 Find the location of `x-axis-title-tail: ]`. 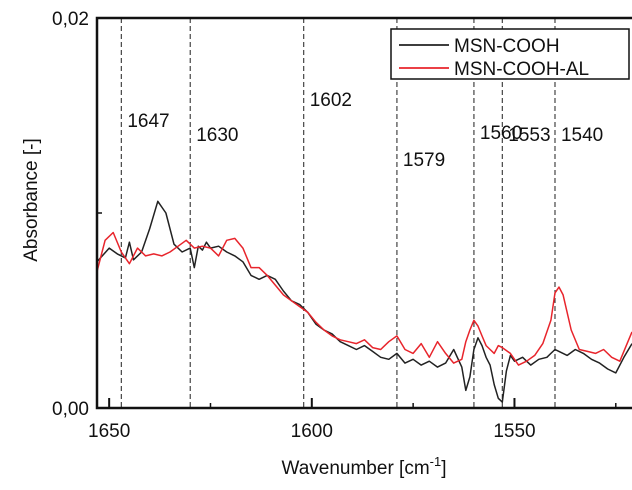

x-axis-title-tail: ] is located at coordinates (443, 468).